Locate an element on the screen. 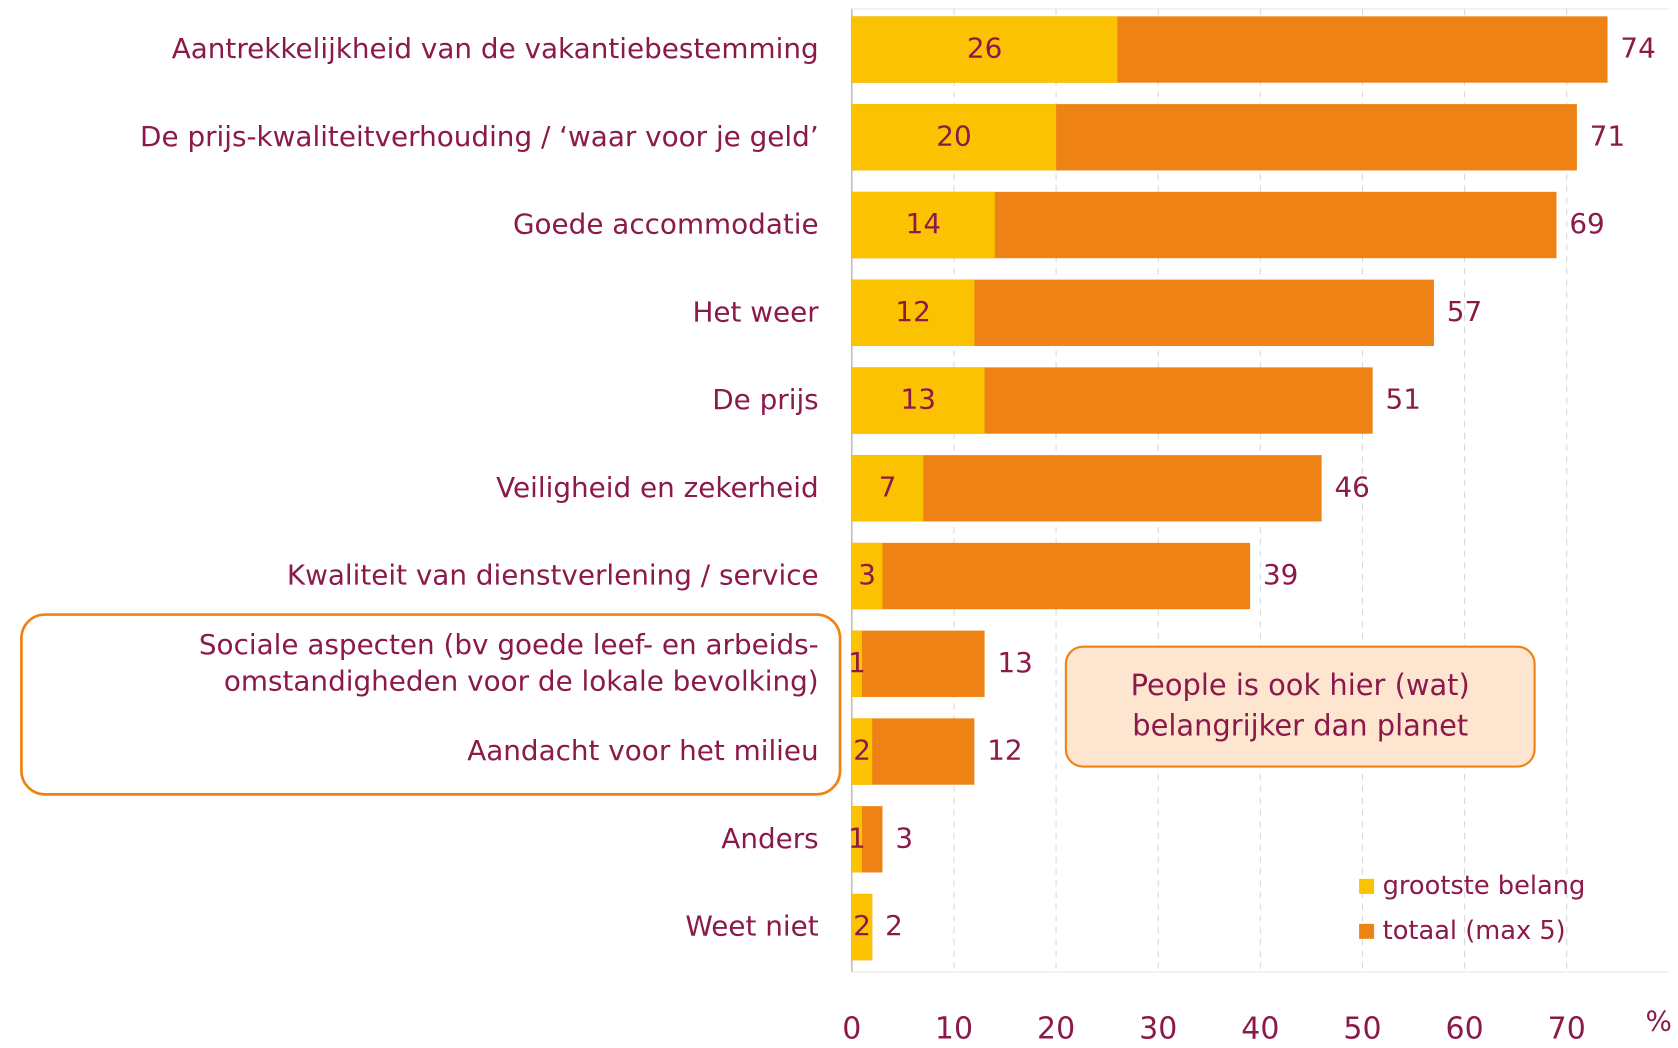 This screenshot has height=1048, width=1678. x-tick-label: 30 is located at coordinates (1158, 1027).